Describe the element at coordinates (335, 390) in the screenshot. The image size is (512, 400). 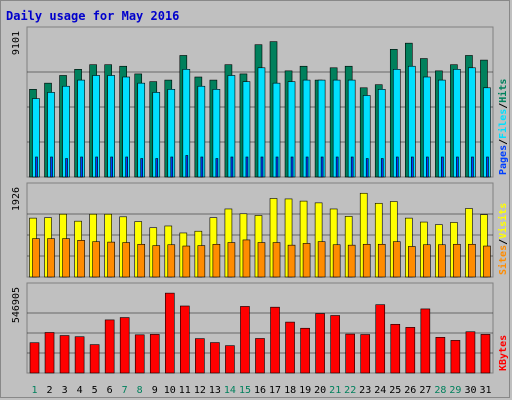
I see `x-tick-label: 21` at that location.